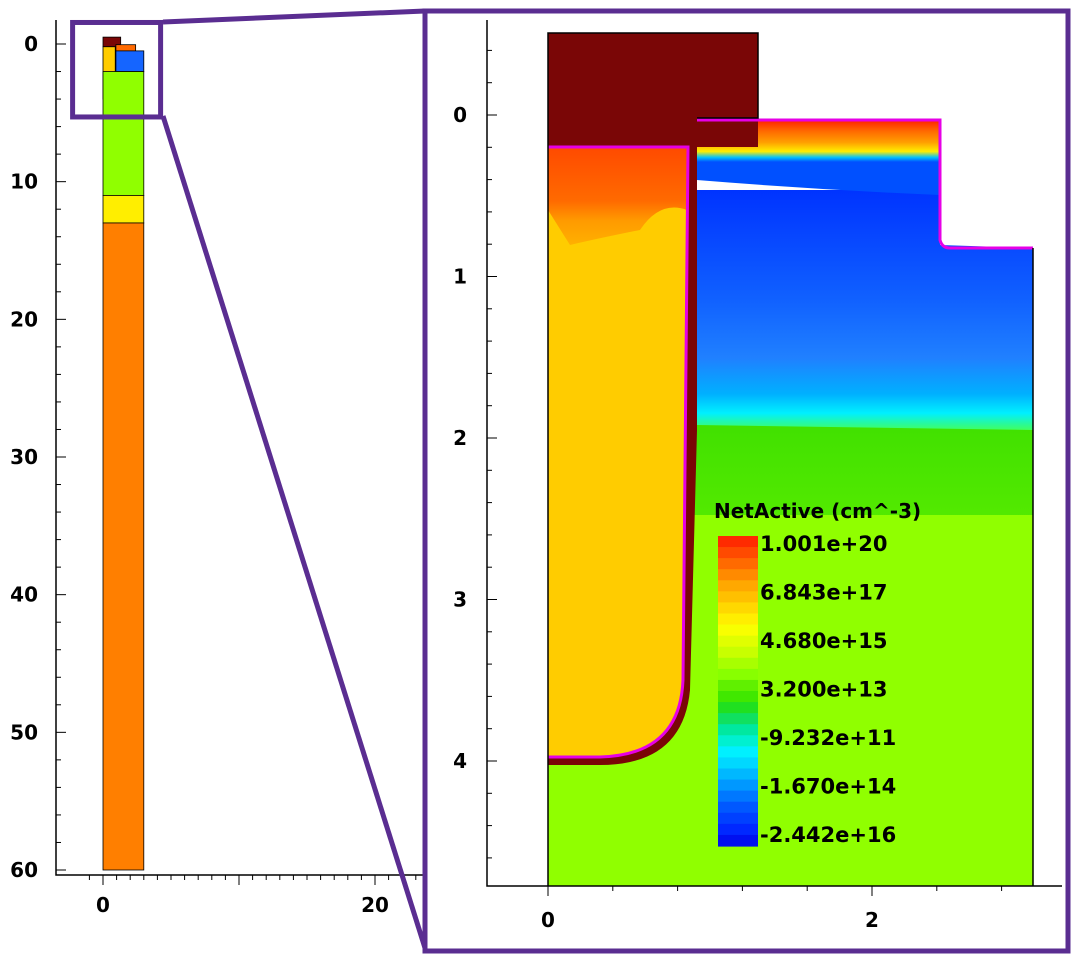 The width and height of the screenshot is (1074, 966). I want to click on legend-label: 6.843e+17, so click(824, 593).